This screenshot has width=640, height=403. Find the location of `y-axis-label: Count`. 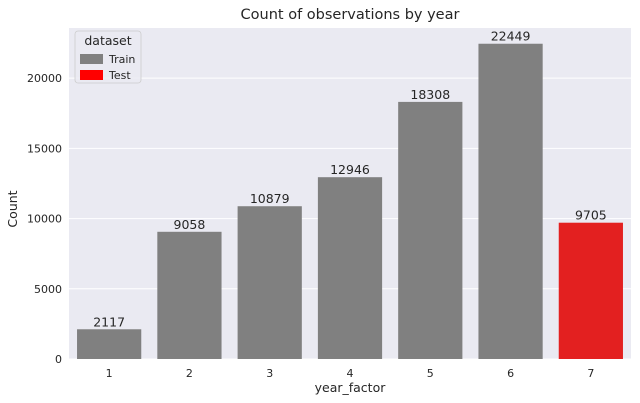

y-axis-label: Count is located at coordinates (12, 208).